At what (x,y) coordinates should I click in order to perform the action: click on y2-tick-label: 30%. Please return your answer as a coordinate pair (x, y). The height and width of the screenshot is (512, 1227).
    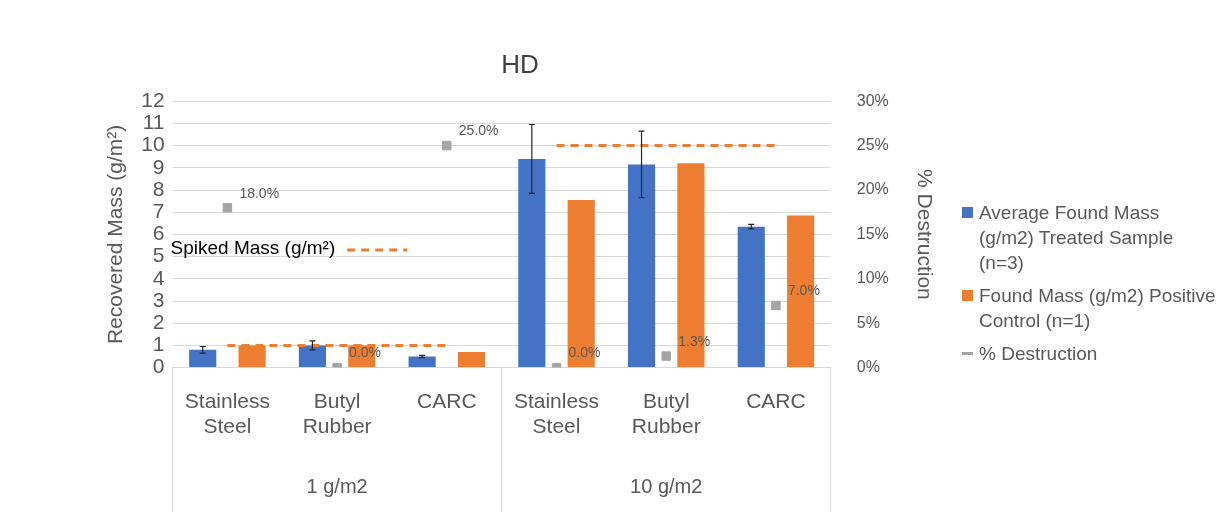
    Looking at the image, I should click on (872, 100).